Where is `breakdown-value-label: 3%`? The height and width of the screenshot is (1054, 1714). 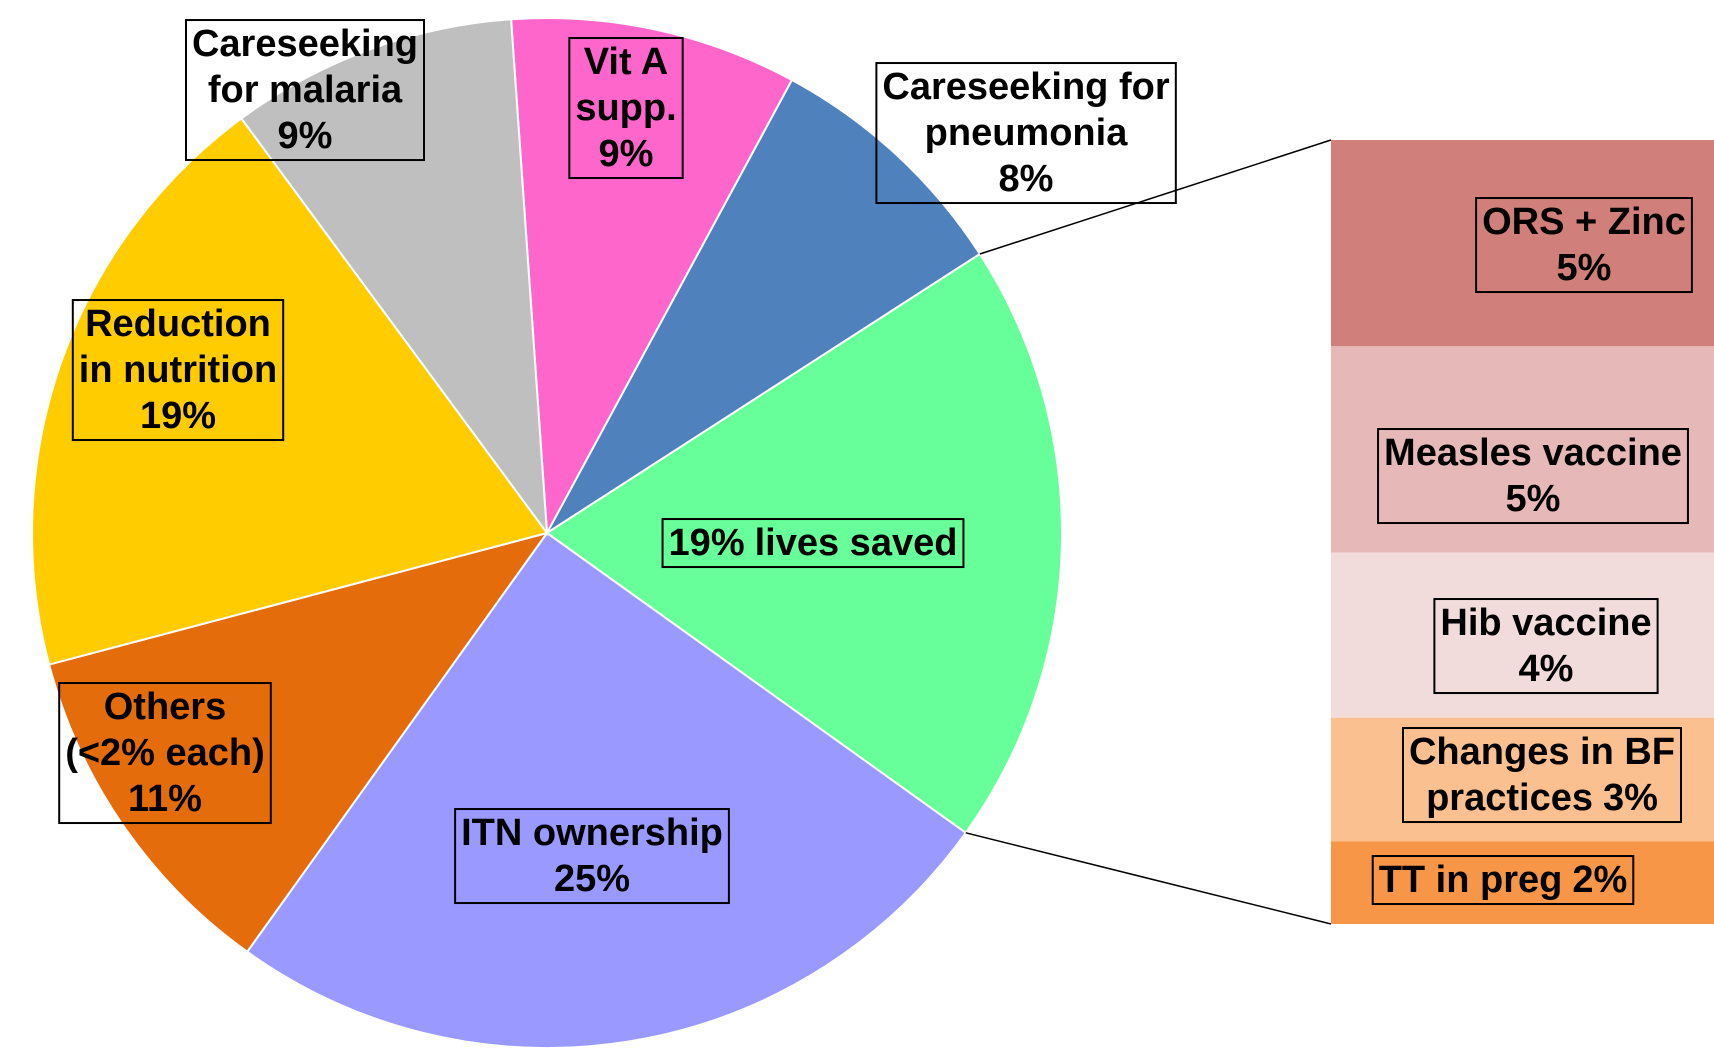 breakdown-value-label: 3% is located at coordinates (1630, 798).